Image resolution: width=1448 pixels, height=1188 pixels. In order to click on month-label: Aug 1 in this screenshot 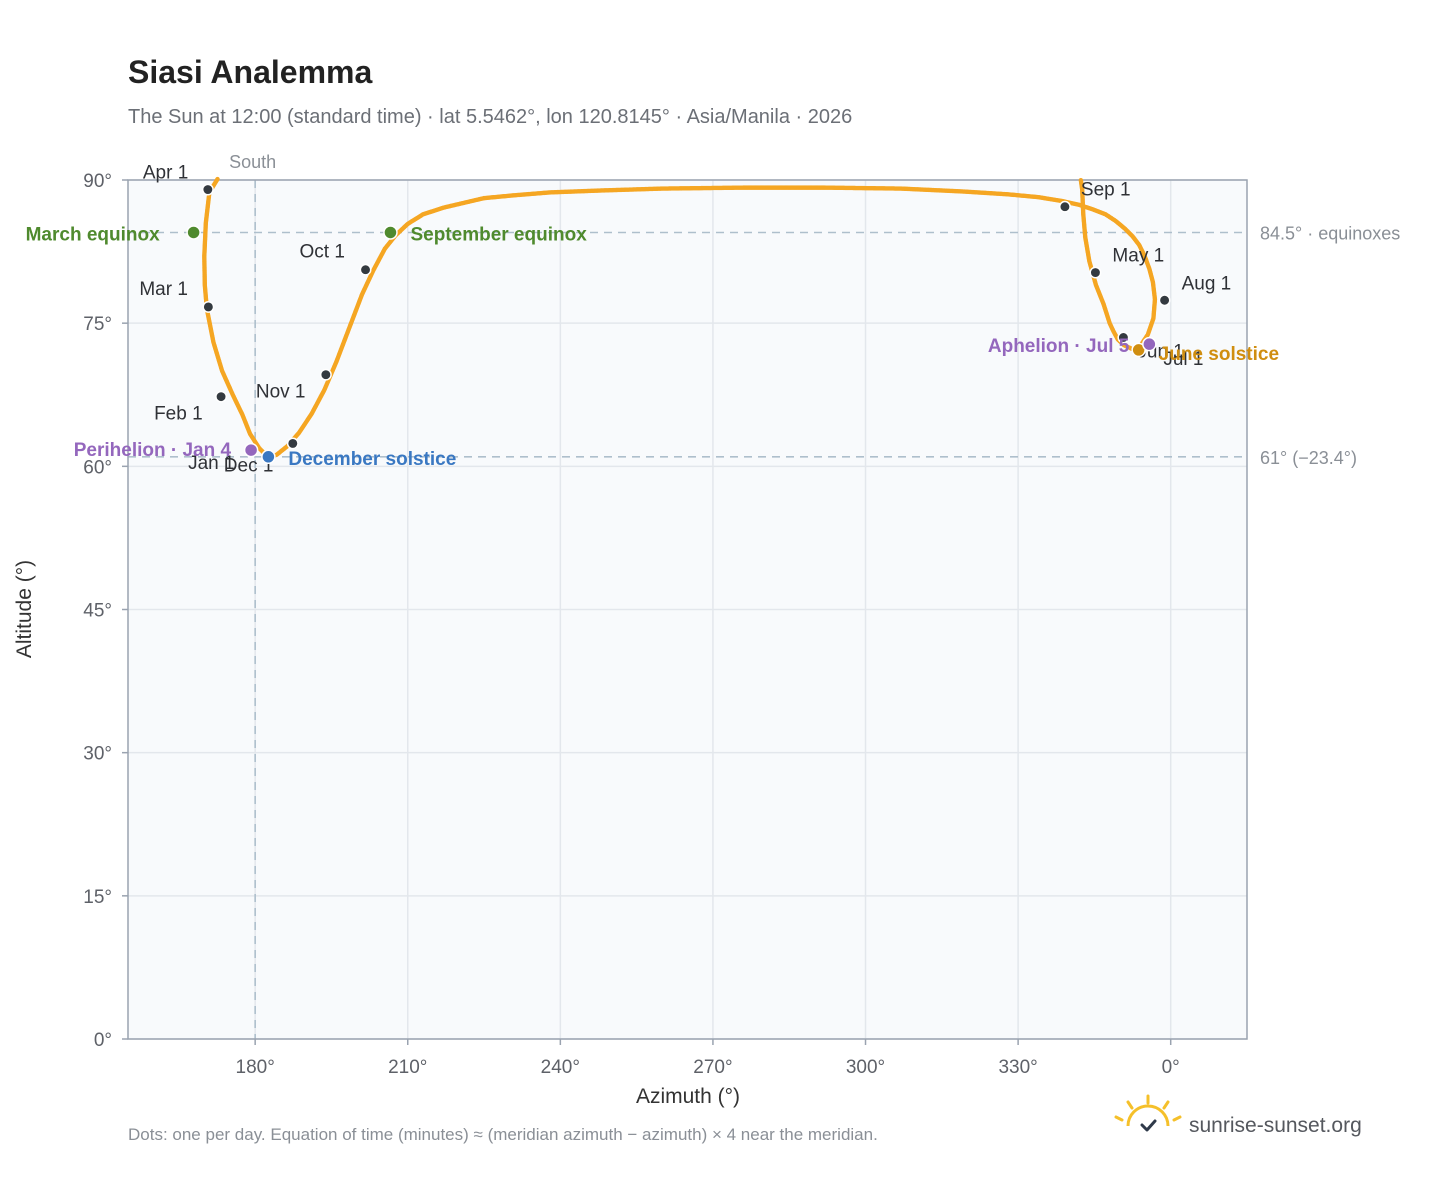, I will do `click(1207, 283)`.